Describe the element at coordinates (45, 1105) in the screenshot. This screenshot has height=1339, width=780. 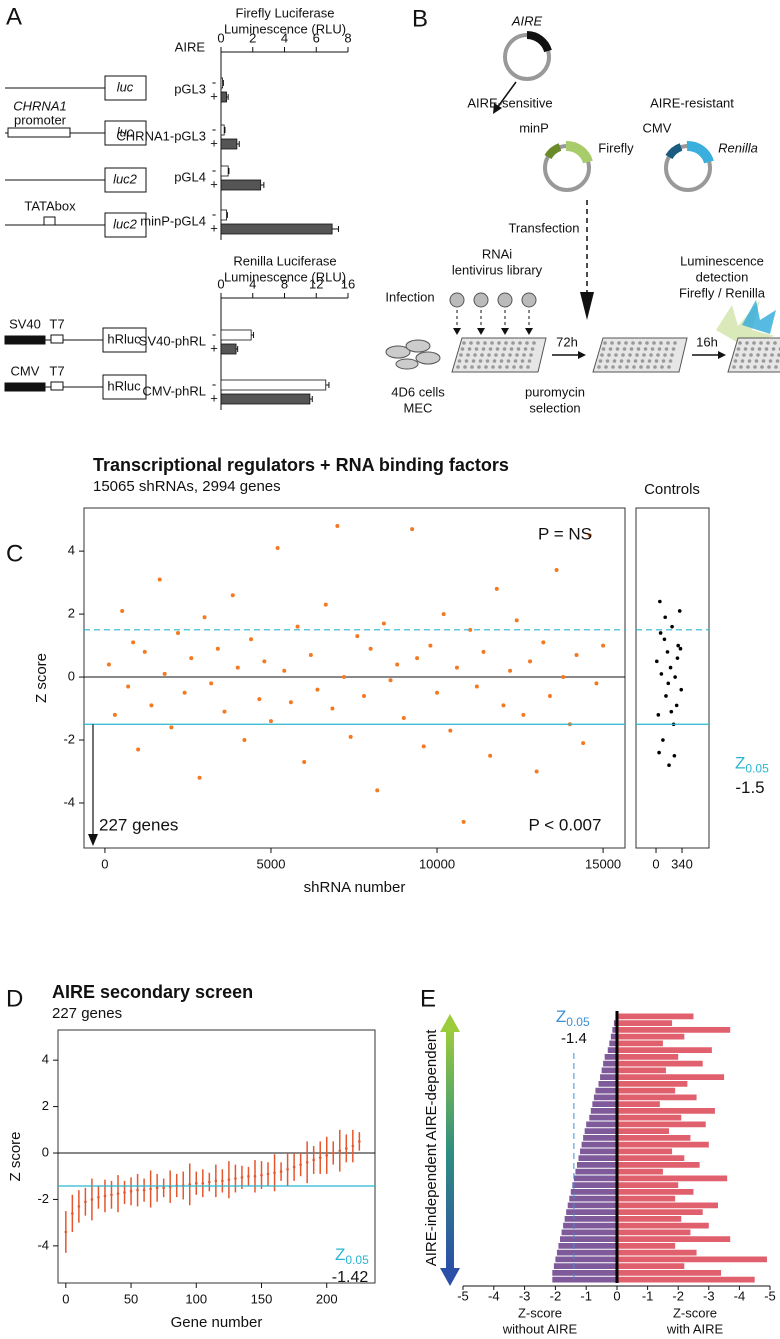
I see `y-tick-label: 2` at that location.